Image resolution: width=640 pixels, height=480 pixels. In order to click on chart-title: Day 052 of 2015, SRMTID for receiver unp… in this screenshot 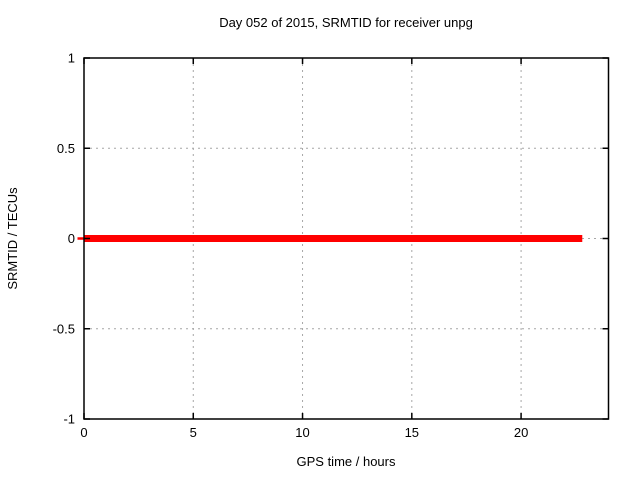, I will do `click(346, 22)`.